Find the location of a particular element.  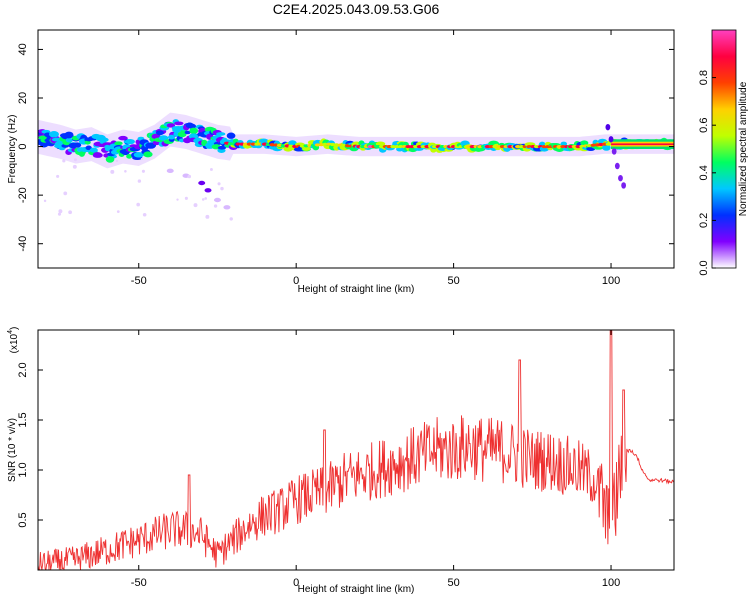

colorbar-tick-label-group: 0.4 is located at coordinates (704, 172).